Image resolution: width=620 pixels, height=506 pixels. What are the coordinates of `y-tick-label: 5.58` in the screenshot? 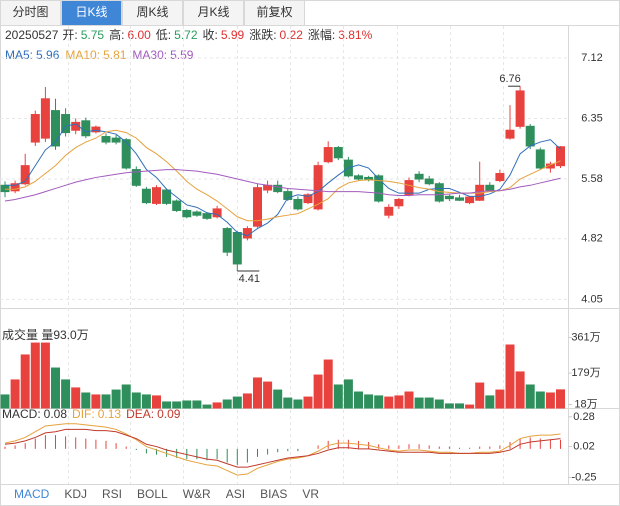 It's located at (591, 179).